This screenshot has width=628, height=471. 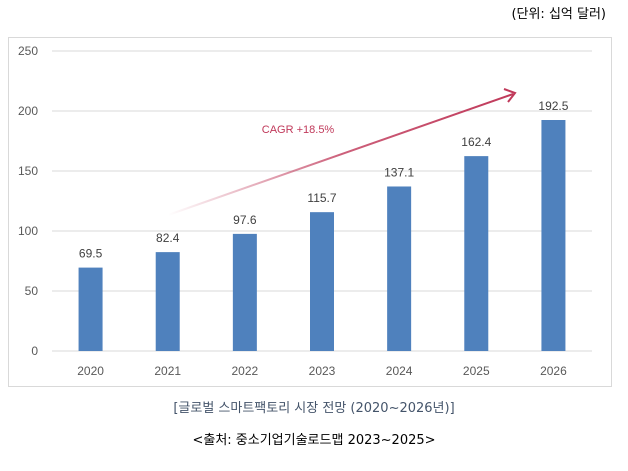 What do you see at coordinates (314, 408) in the screenshot?
I see `chart-caption: [글로벌 스마트팩토리 시장 전망 (2020~2026년)]` at bounding box center [314, 408].